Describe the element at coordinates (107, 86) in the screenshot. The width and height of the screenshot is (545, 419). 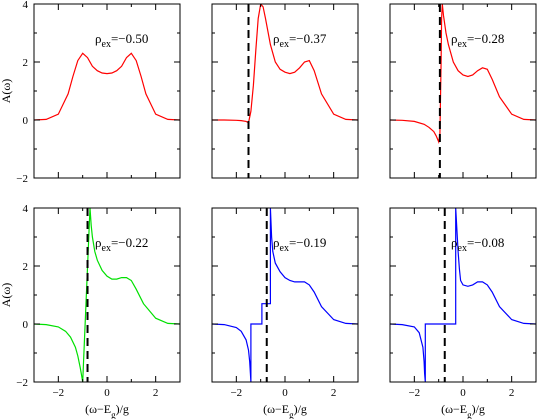
I see `series-line-top-left` at that location.